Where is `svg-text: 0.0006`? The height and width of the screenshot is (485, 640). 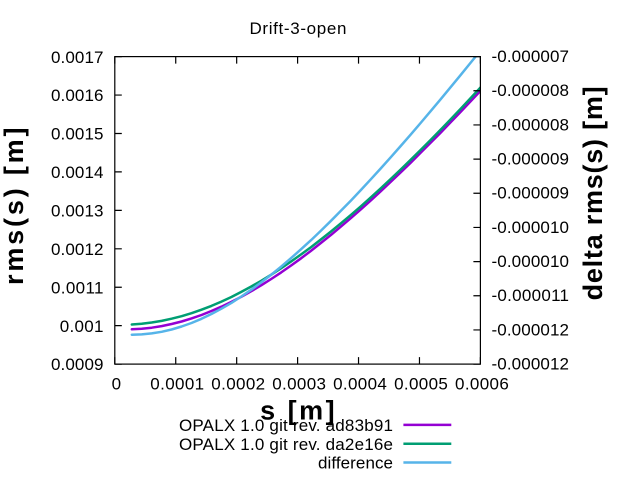 svg-text: 0.0006 is located at coordinates (482, 384).